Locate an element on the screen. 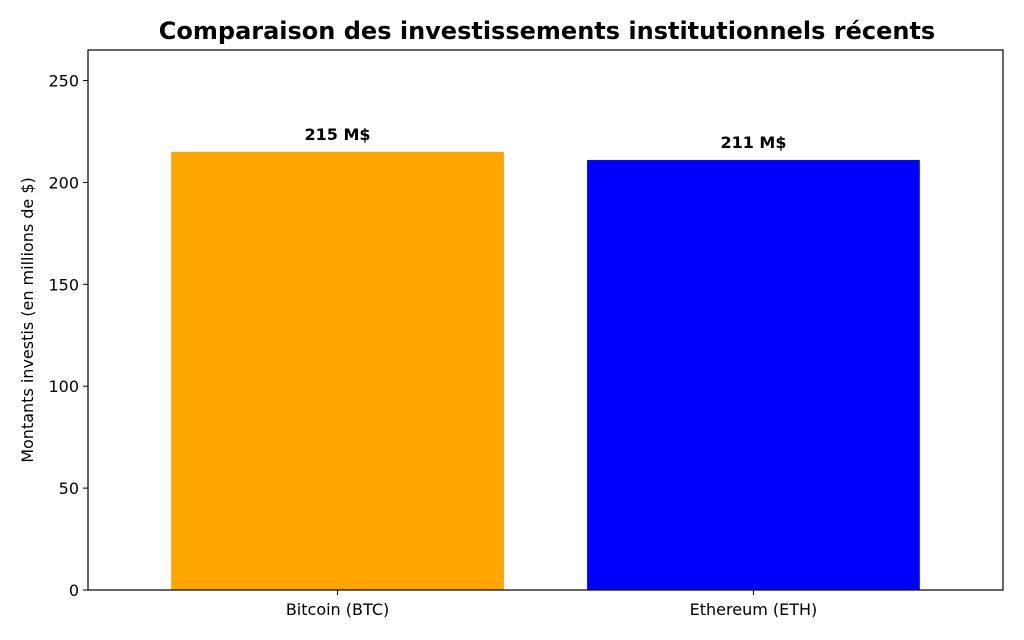 The height and width of the screenshot is (640, 1024). x-ticks-group: Bitcoin (BTC) Ethereum (ETH) is located at coordinates (551, 604).